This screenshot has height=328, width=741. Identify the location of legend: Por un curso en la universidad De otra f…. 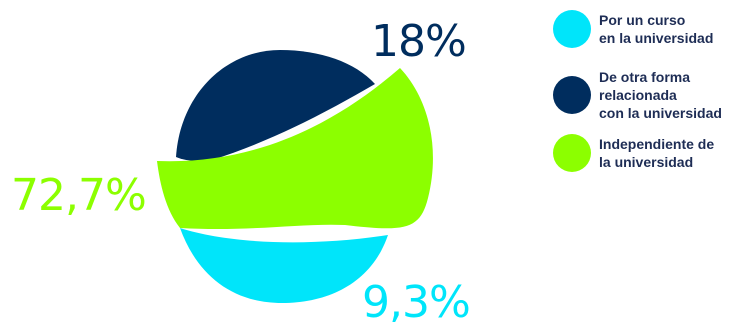
(645, 91).